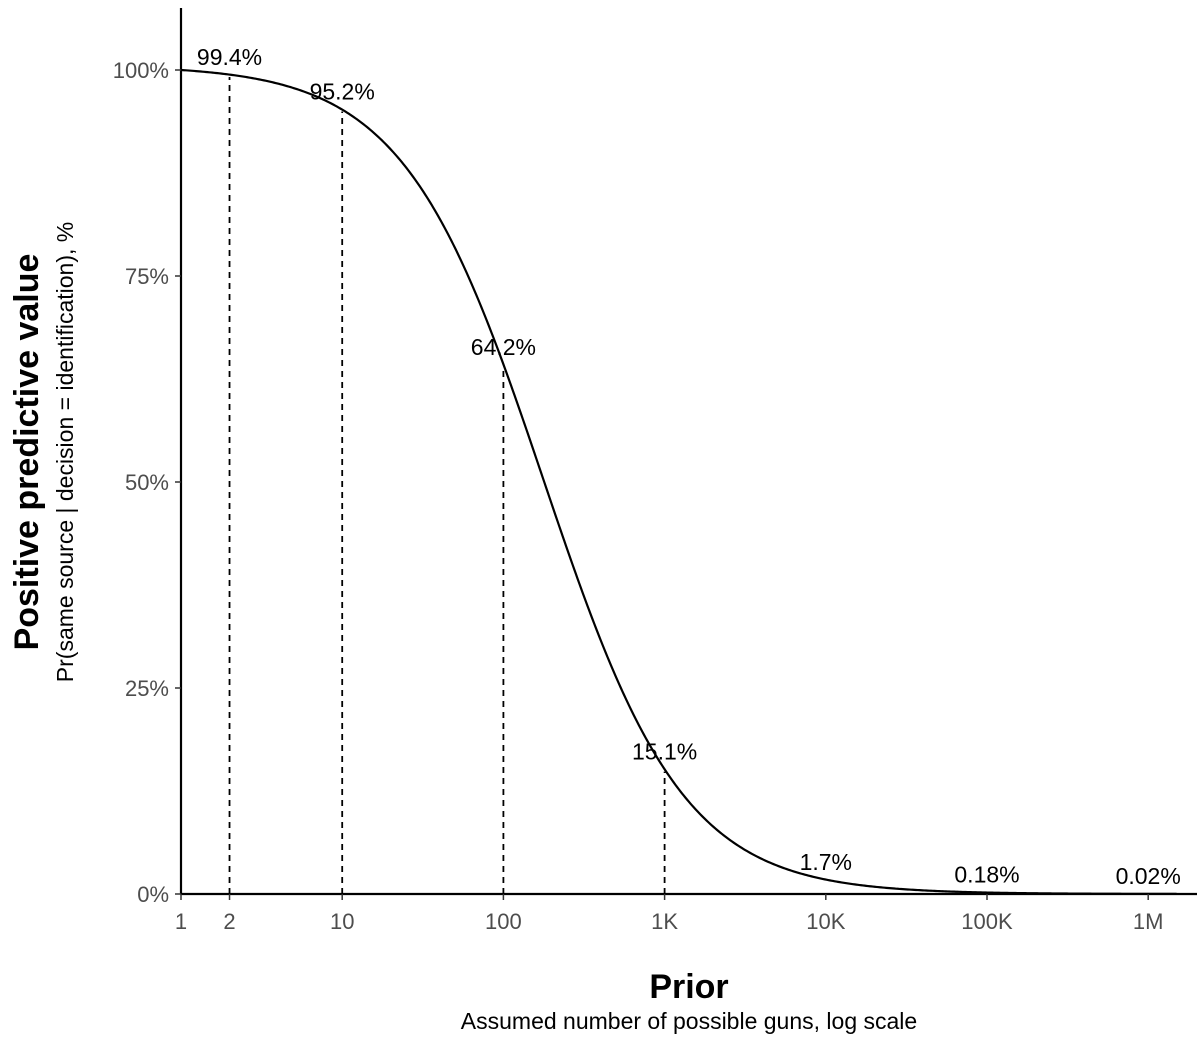 Image resolution: width=1204 pixels, height=1038 pixels. What do you see at coordinates (342, 92) in the screenshot?
I see `point-label: 95.2%` at bounding box center [342, 92].